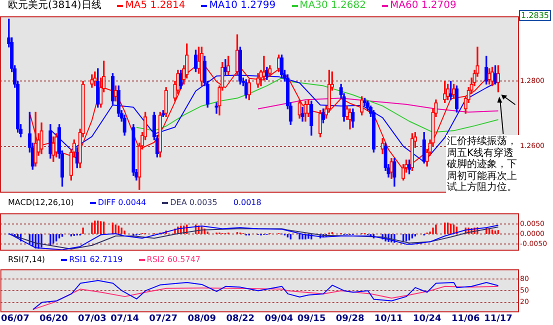 The image size is (553, 325). I want to click on legend-label: DIFF 0.0044, so click(121, 203).